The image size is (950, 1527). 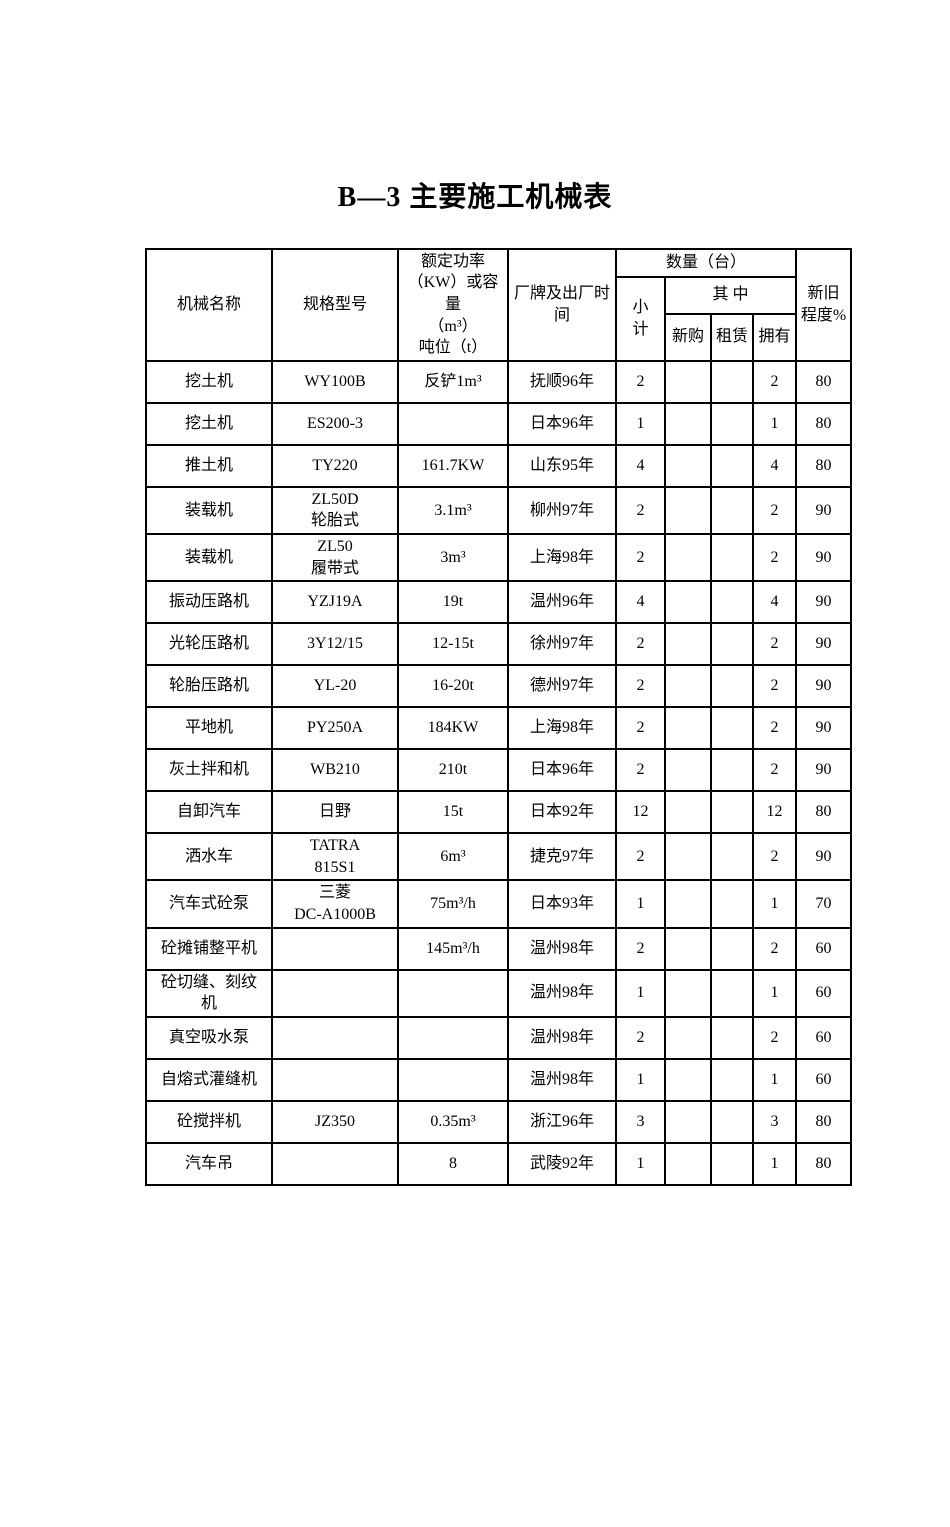 I want to click on cell-brand-and-time: 日本92年, so click(x=562, y=812).